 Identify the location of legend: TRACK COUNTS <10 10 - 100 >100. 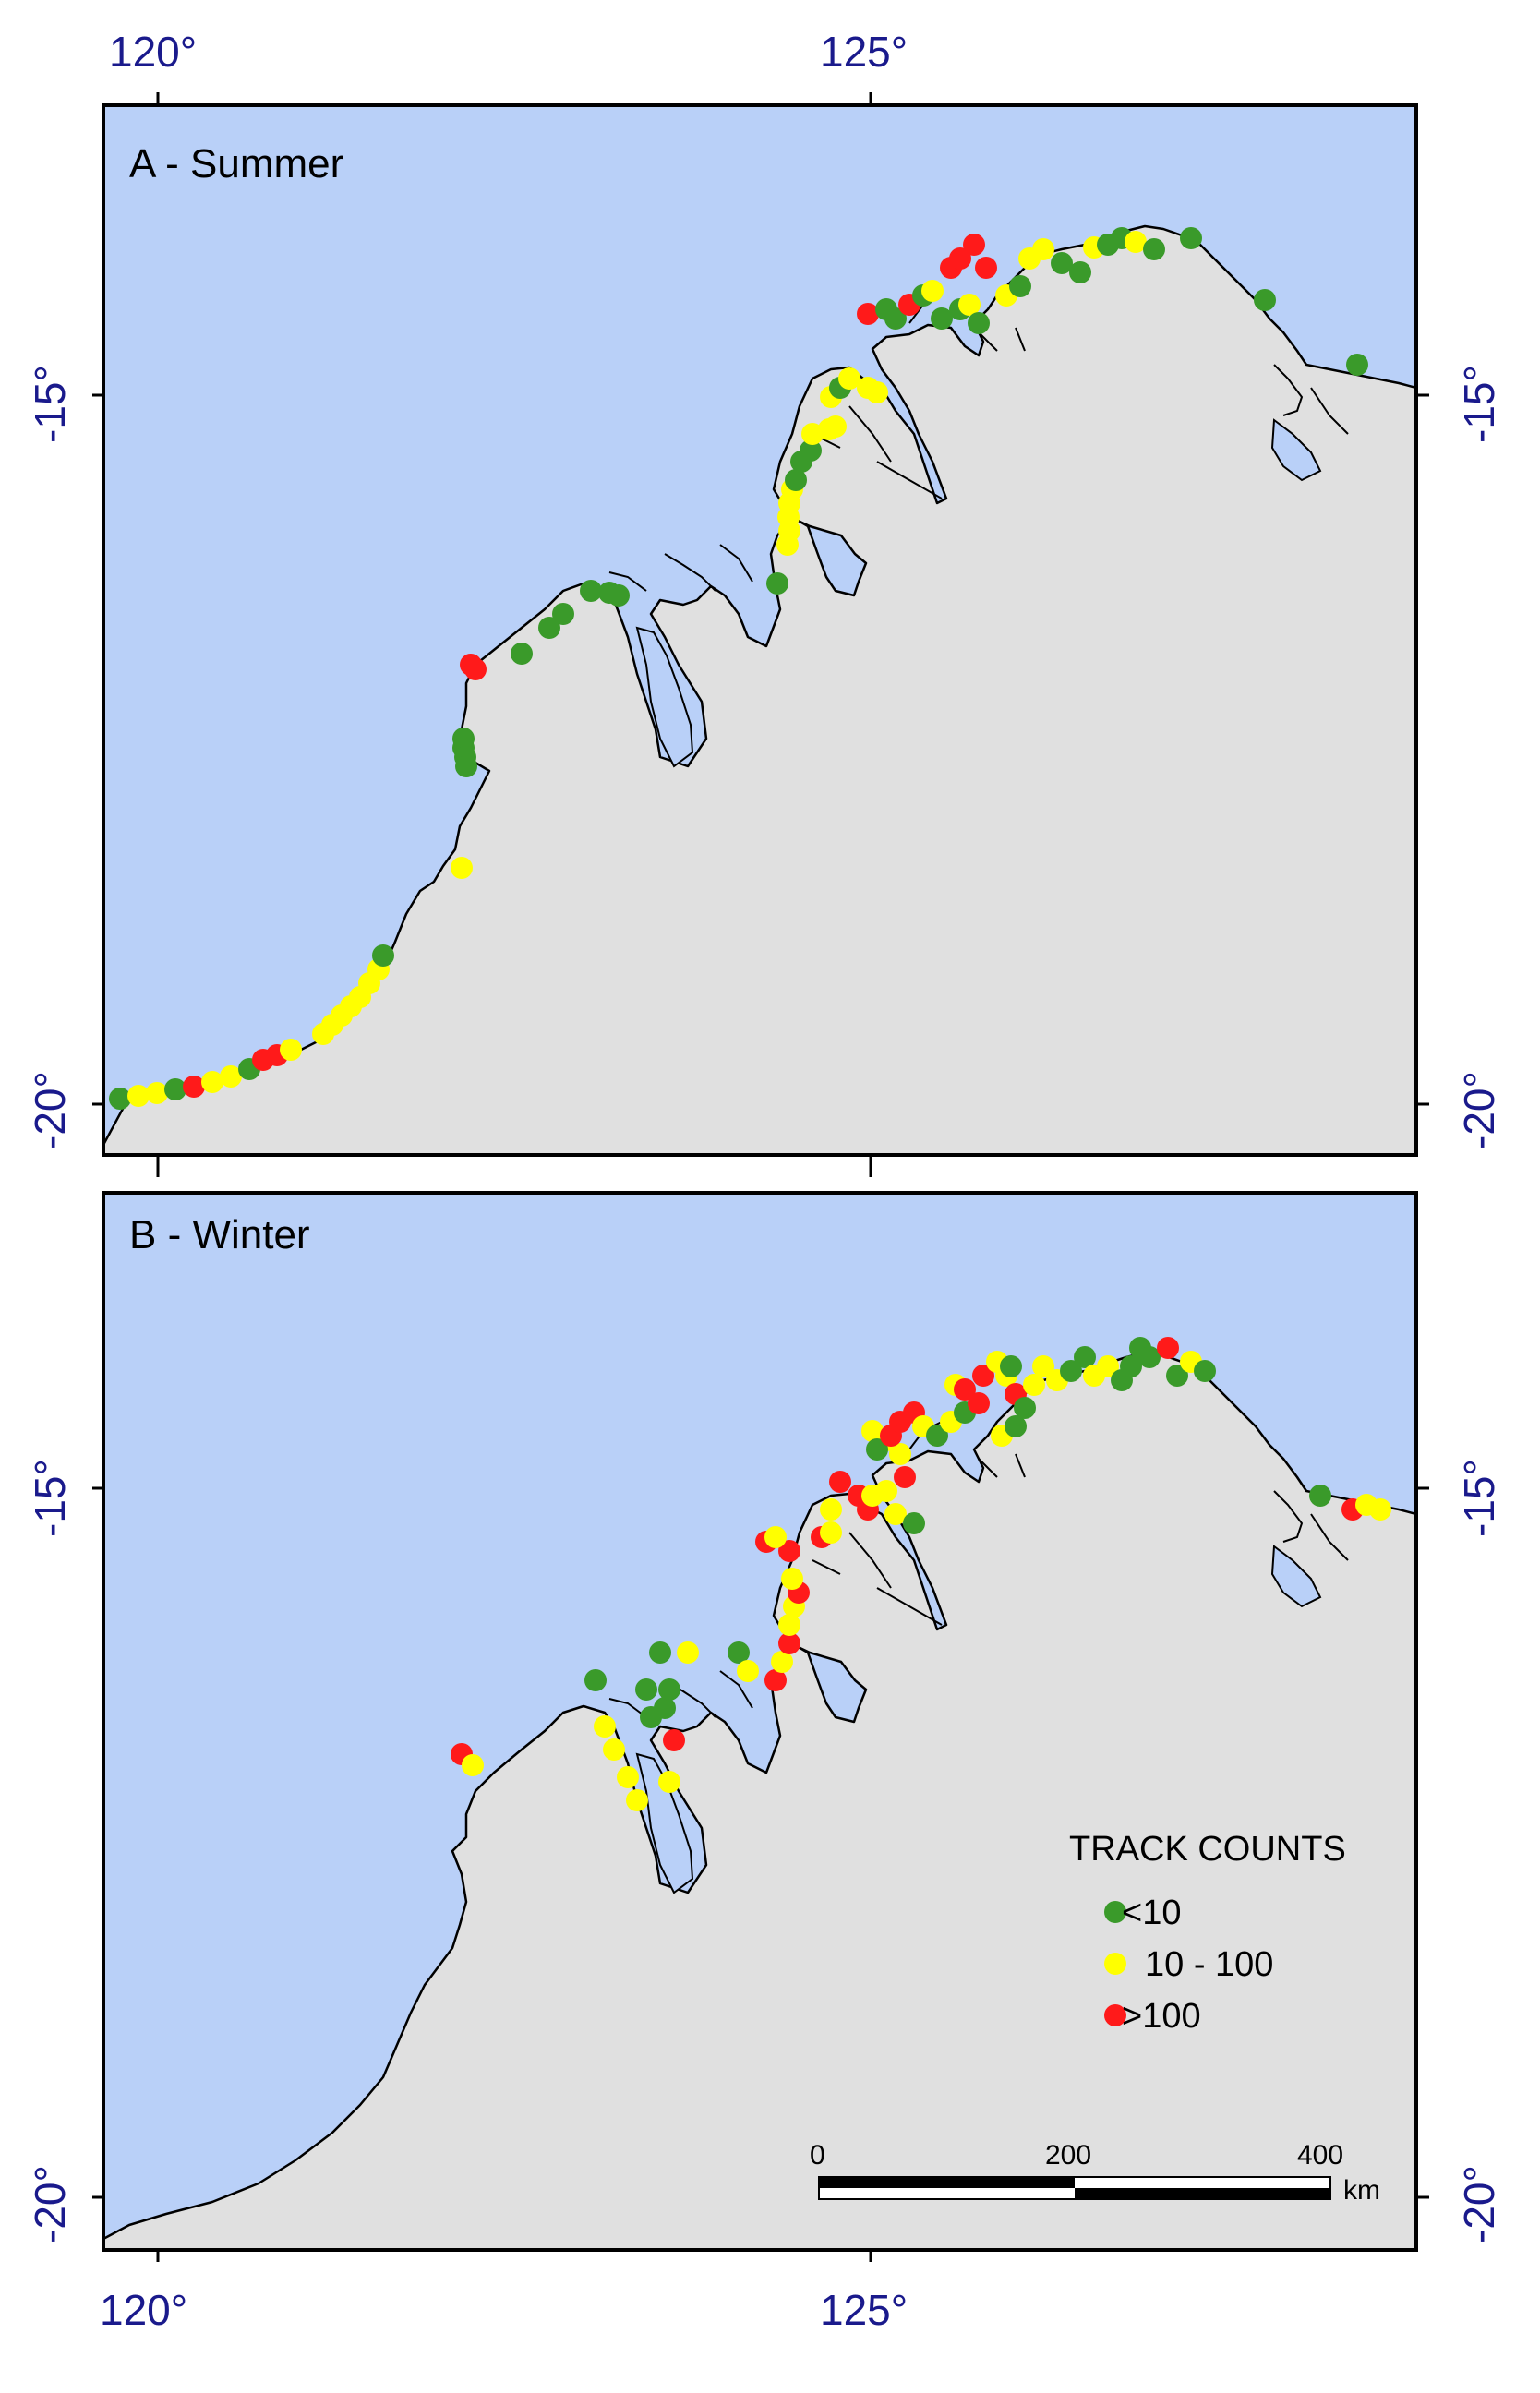
(1208, 1933).